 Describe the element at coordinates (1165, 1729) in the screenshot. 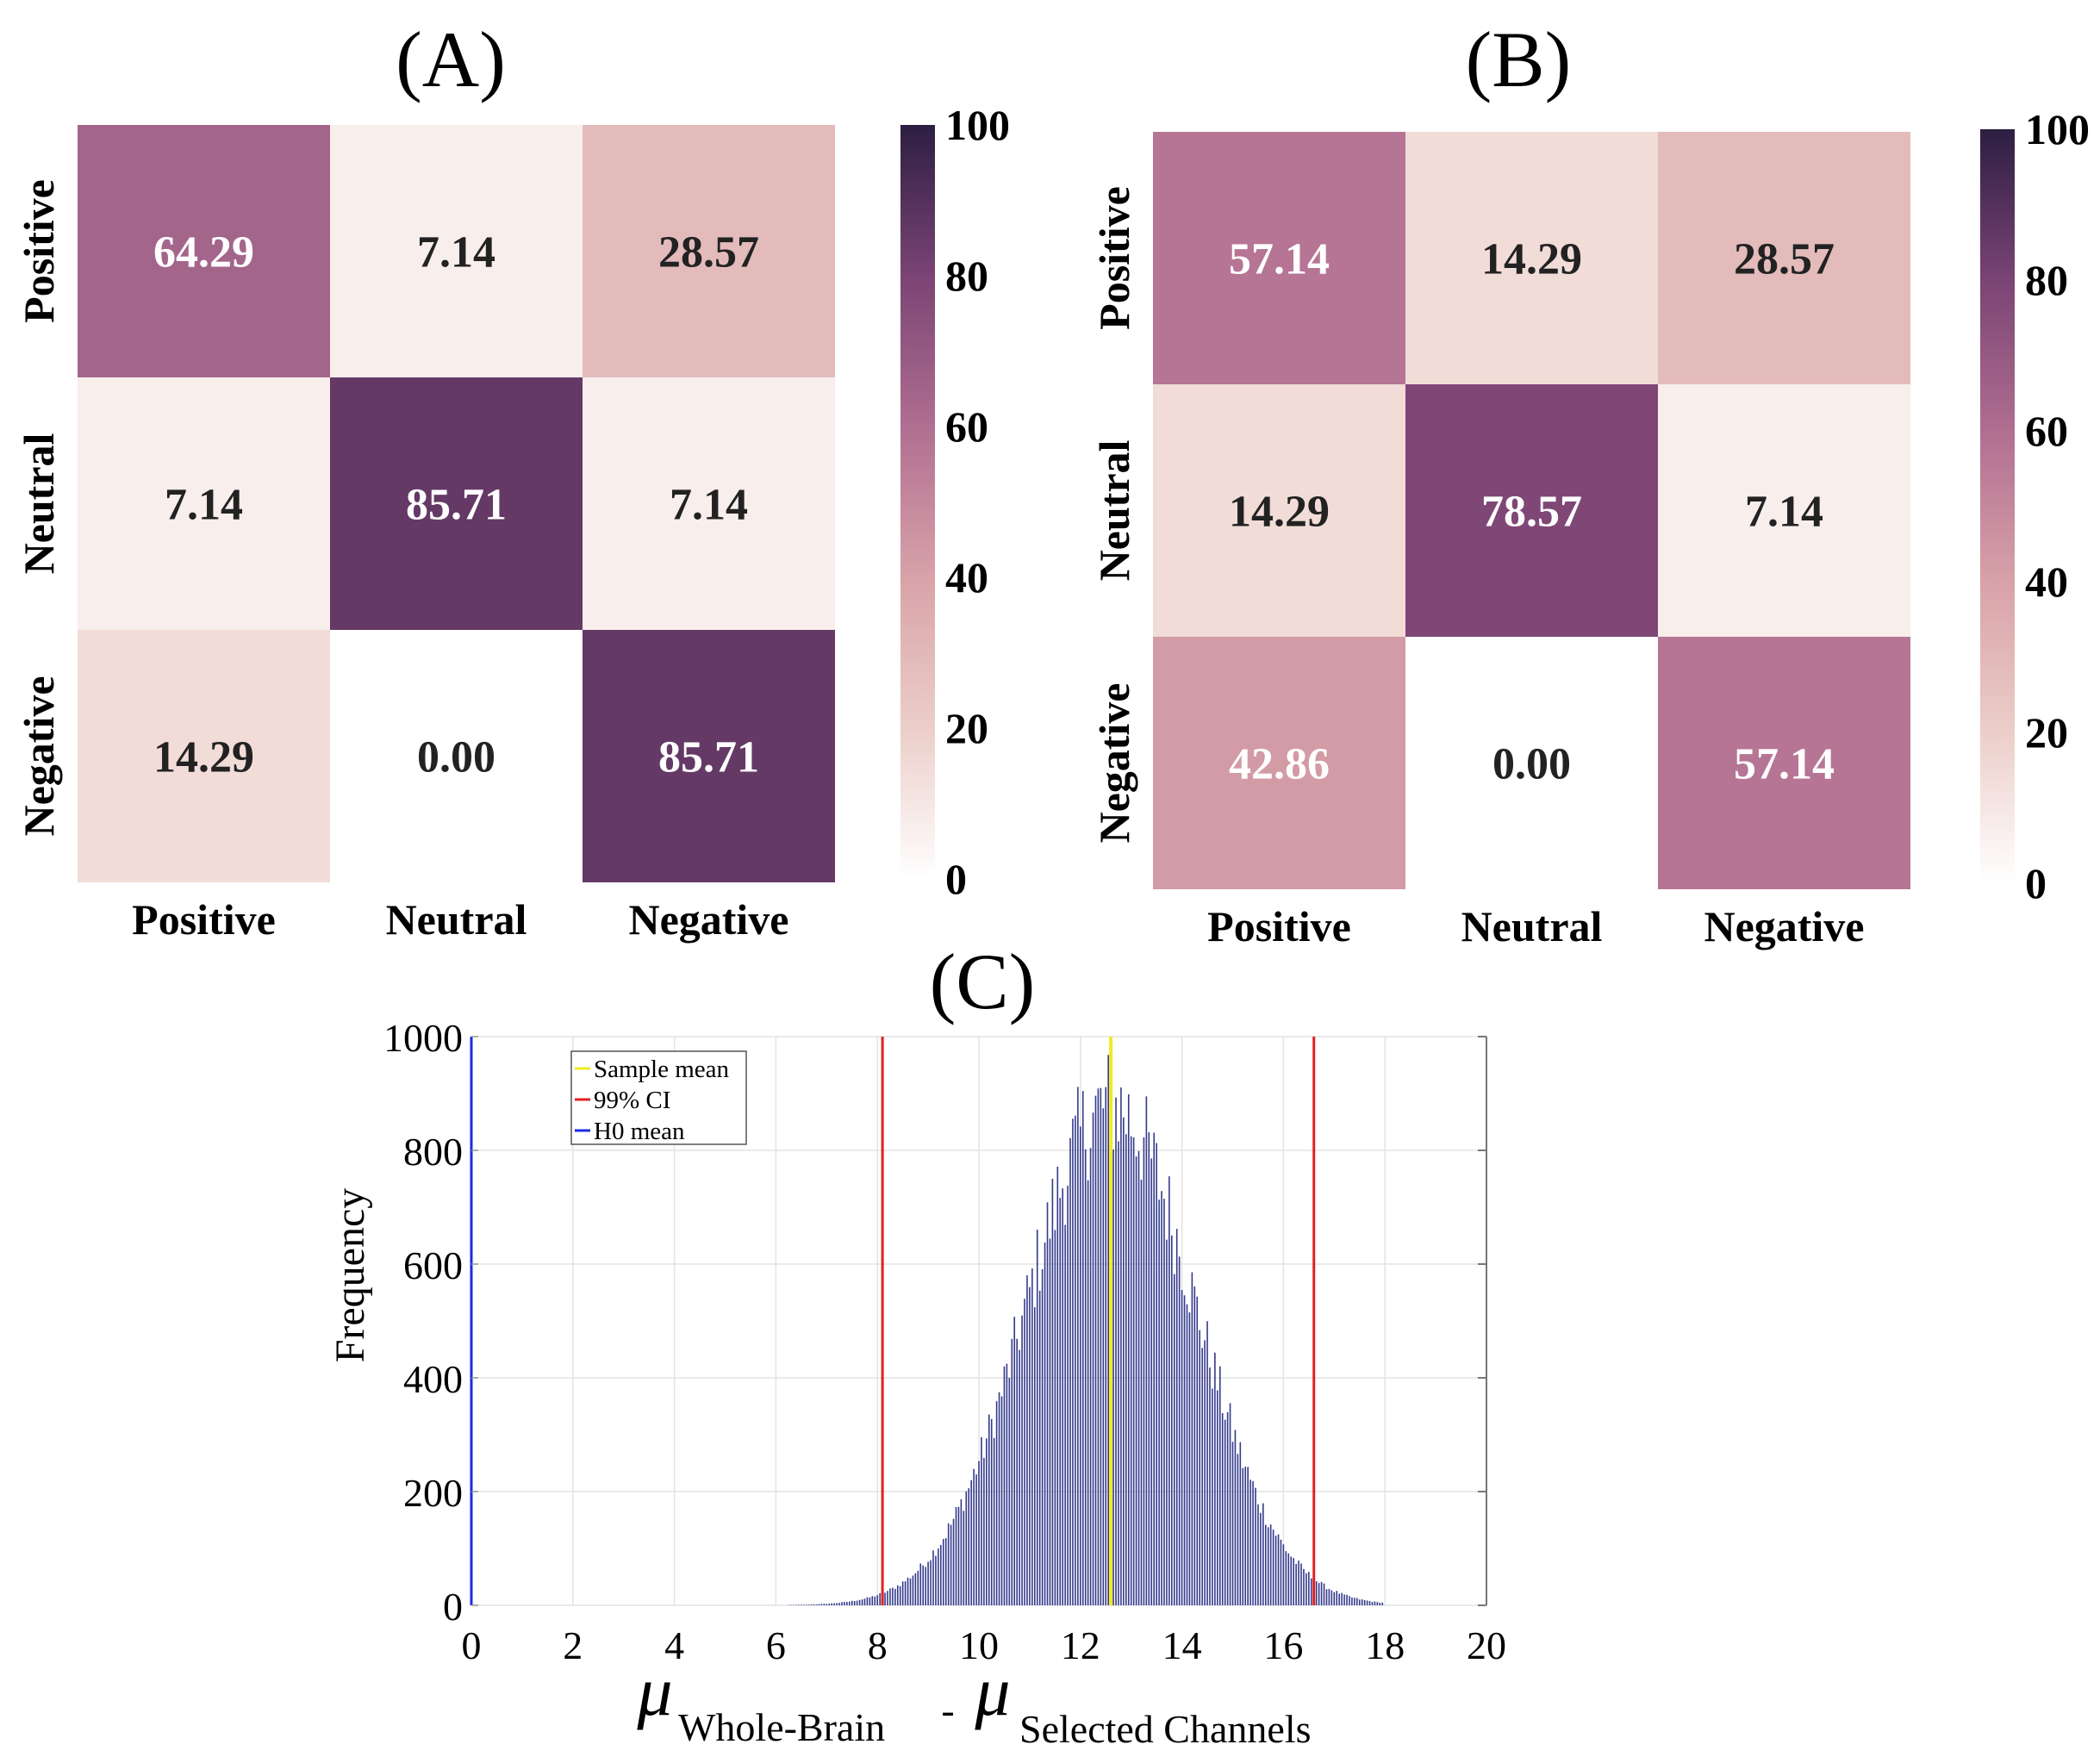

I see `x-axis-label-sub2: Selected Channels` at that location.